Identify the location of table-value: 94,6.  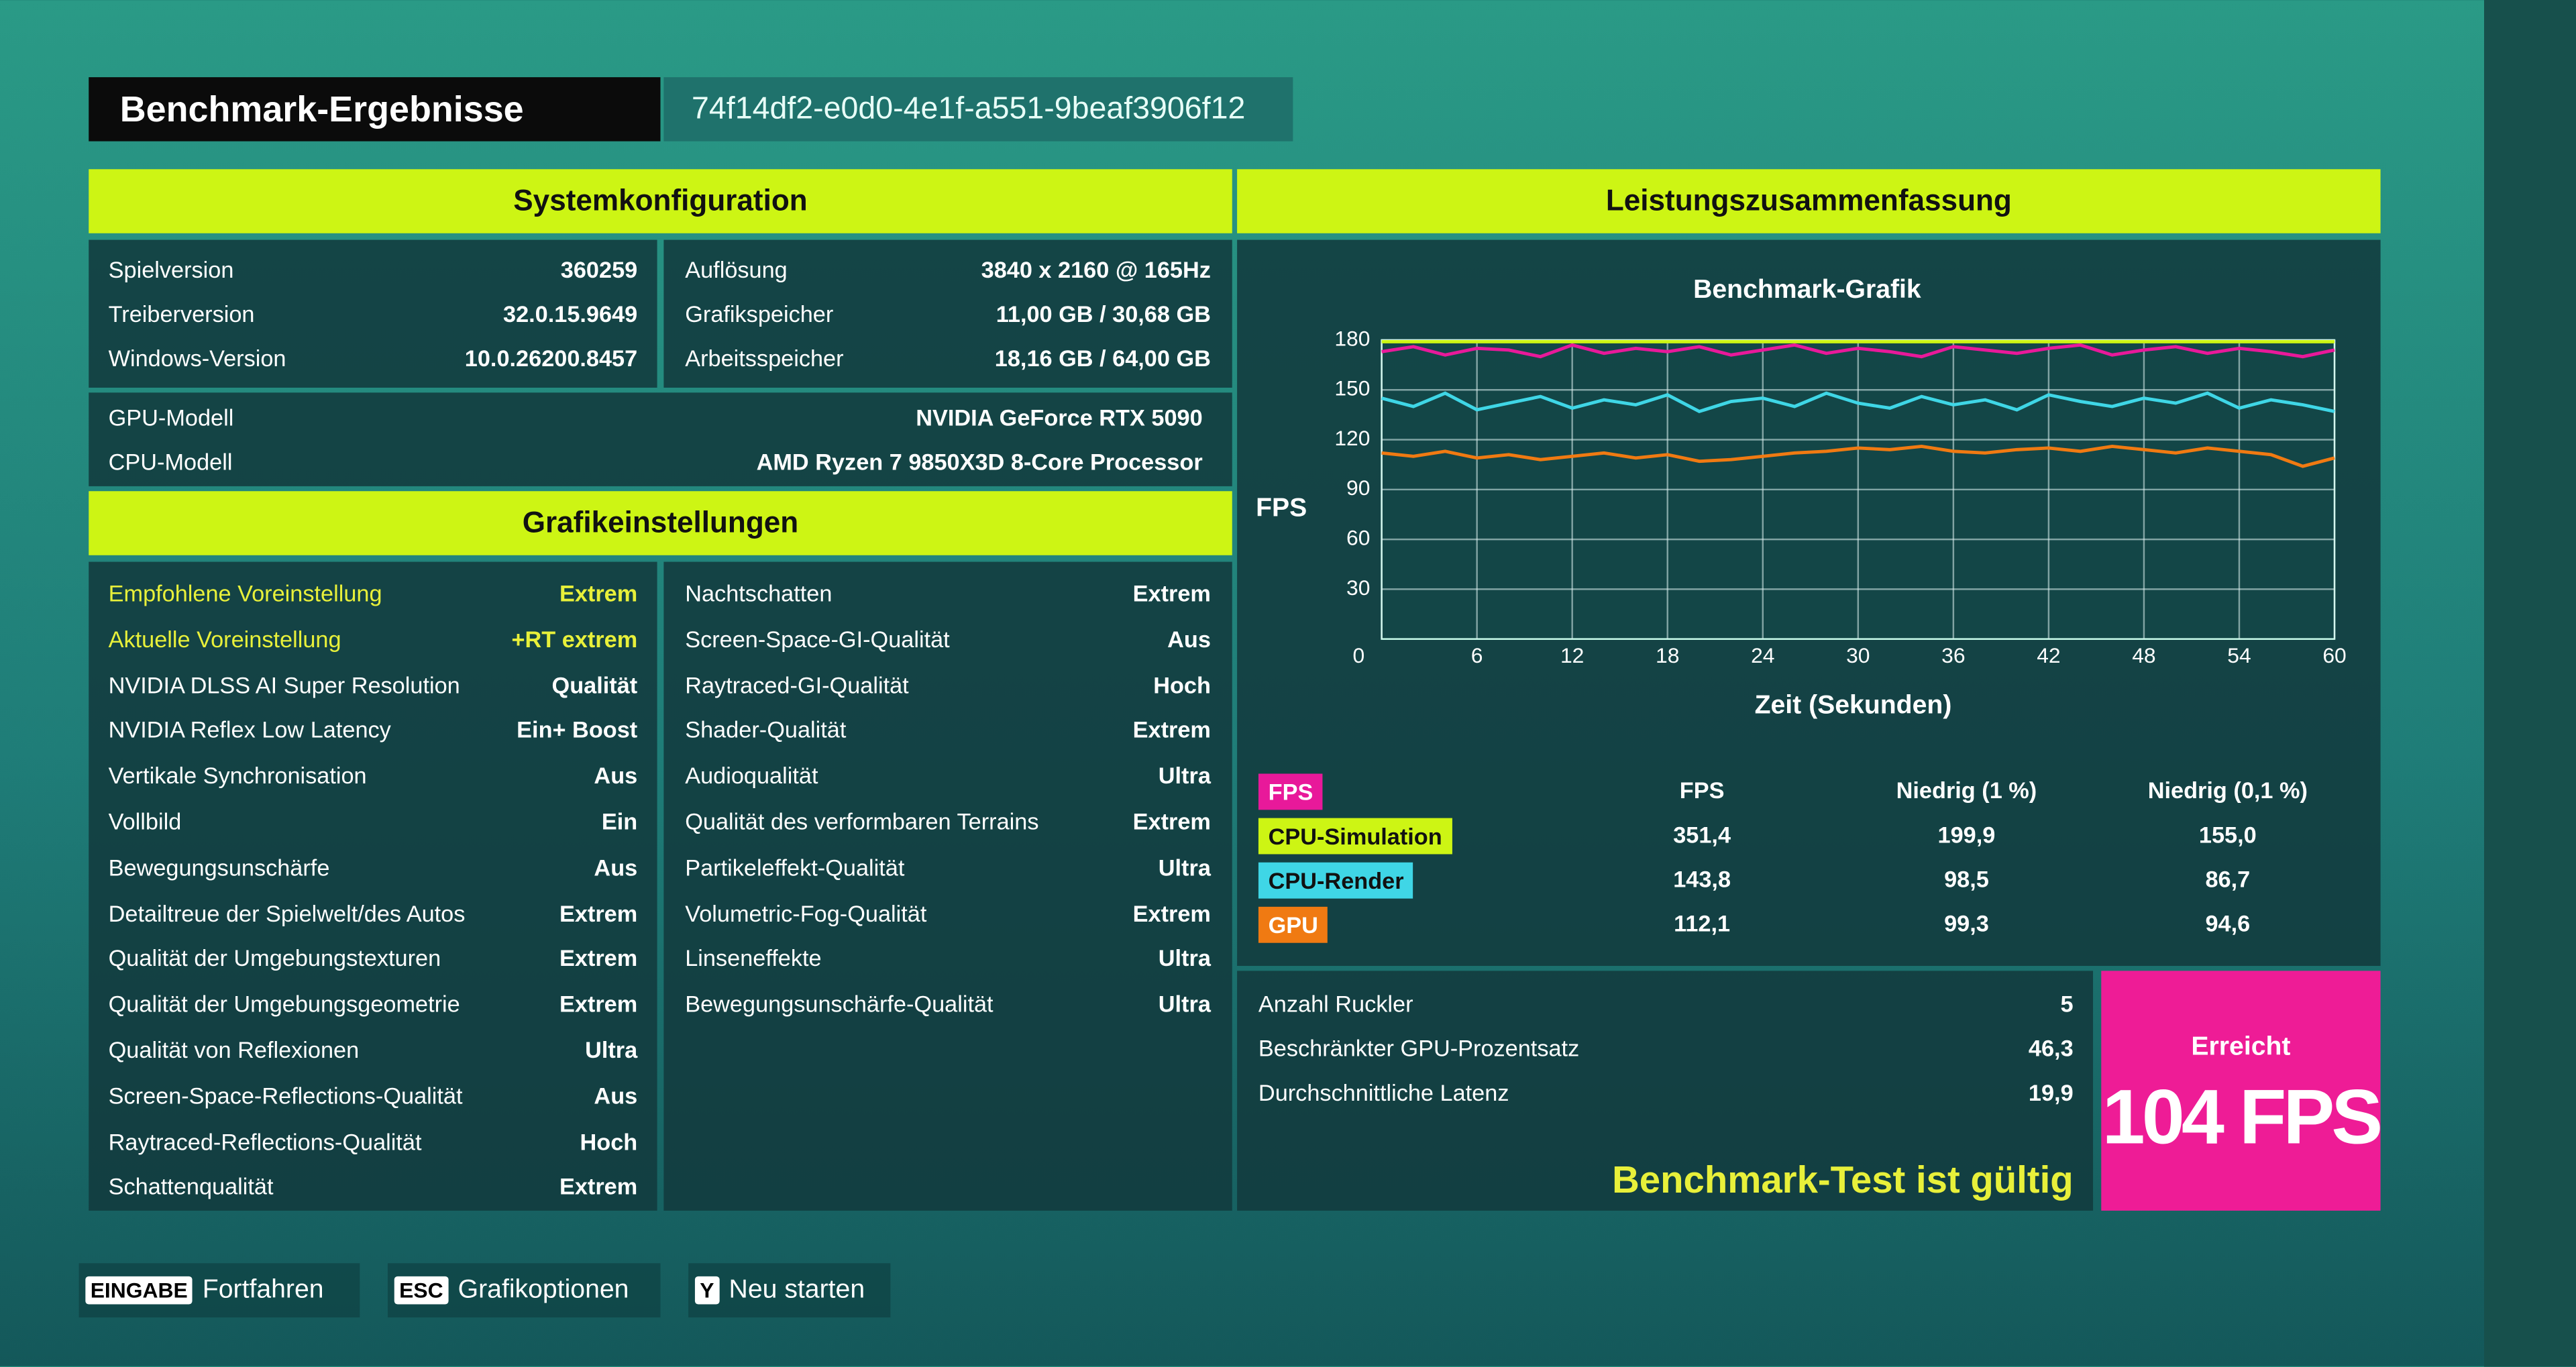
(2228, 923).